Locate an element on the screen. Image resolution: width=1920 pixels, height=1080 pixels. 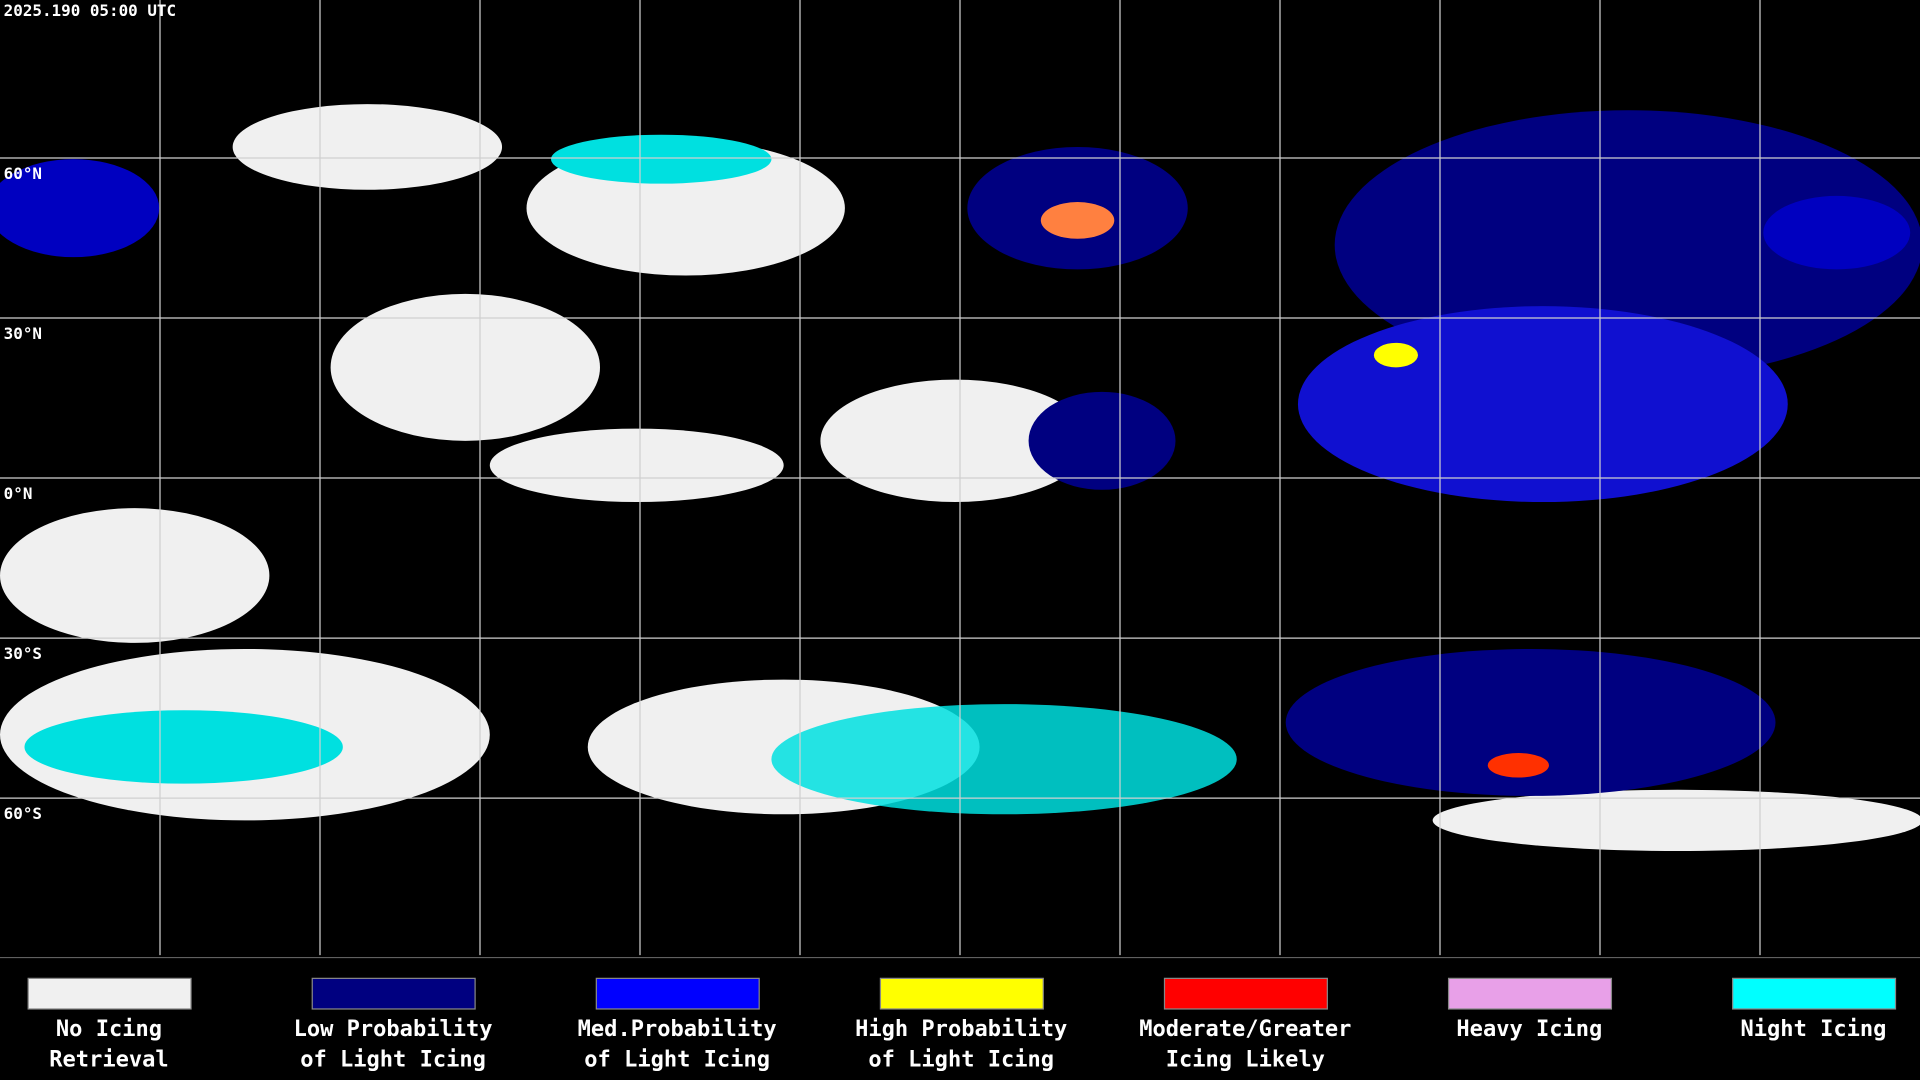
legend-label: Moderate/Greater is located at coordinates (1245, 1029).